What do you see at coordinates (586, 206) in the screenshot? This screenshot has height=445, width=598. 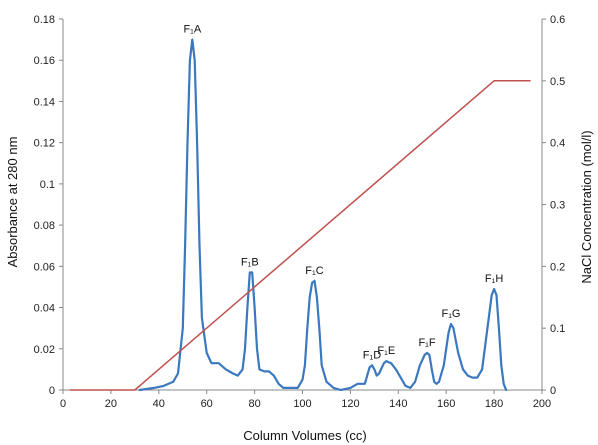 I see `y-axis-title-right: NaCl Concentration (mol/l)` at bounding box center [586, 206].